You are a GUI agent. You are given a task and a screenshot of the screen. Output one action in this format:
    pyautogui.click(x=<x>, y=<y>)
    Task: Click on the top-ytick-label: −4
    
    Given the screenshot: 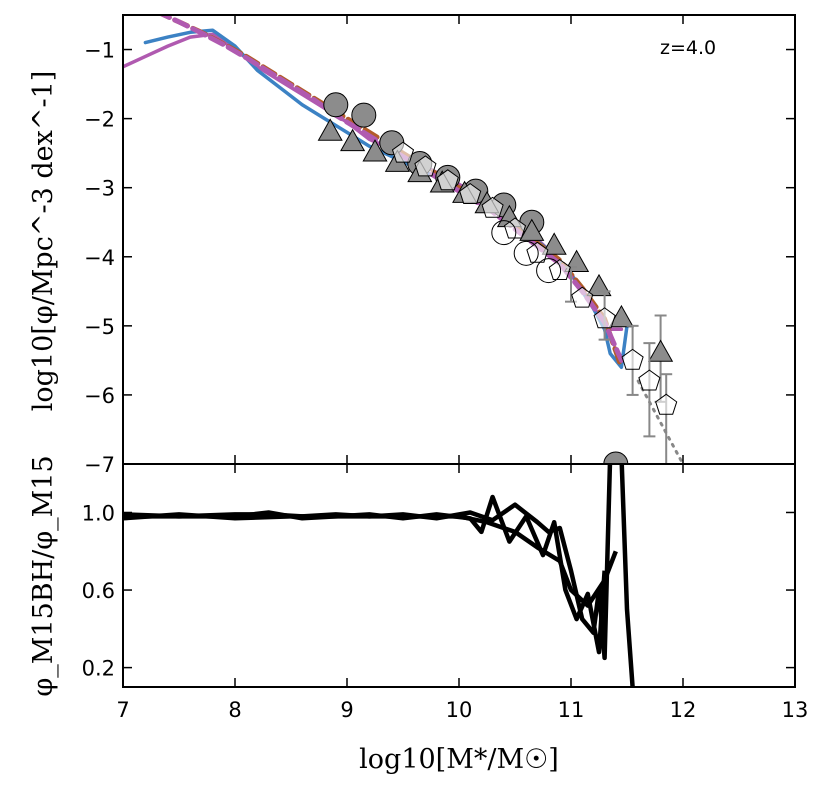 What is the action you would take?
    pyautogui.click(x=99, y=258)
    